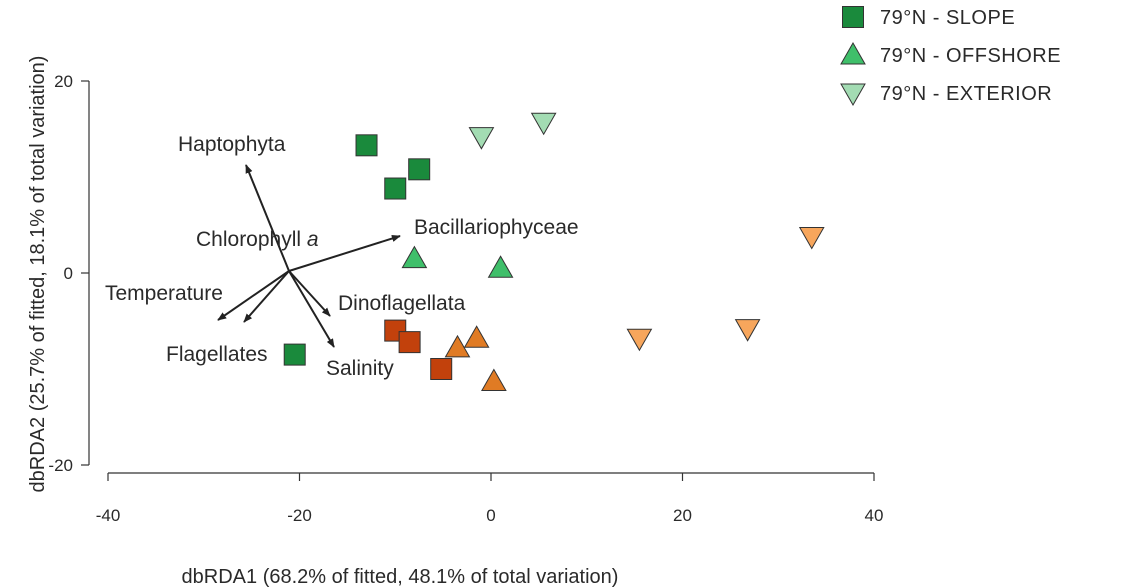 This screenshot has width=1137, height=587. I want to click on vector-arrow-dinoflagellata, so click(309, 293).